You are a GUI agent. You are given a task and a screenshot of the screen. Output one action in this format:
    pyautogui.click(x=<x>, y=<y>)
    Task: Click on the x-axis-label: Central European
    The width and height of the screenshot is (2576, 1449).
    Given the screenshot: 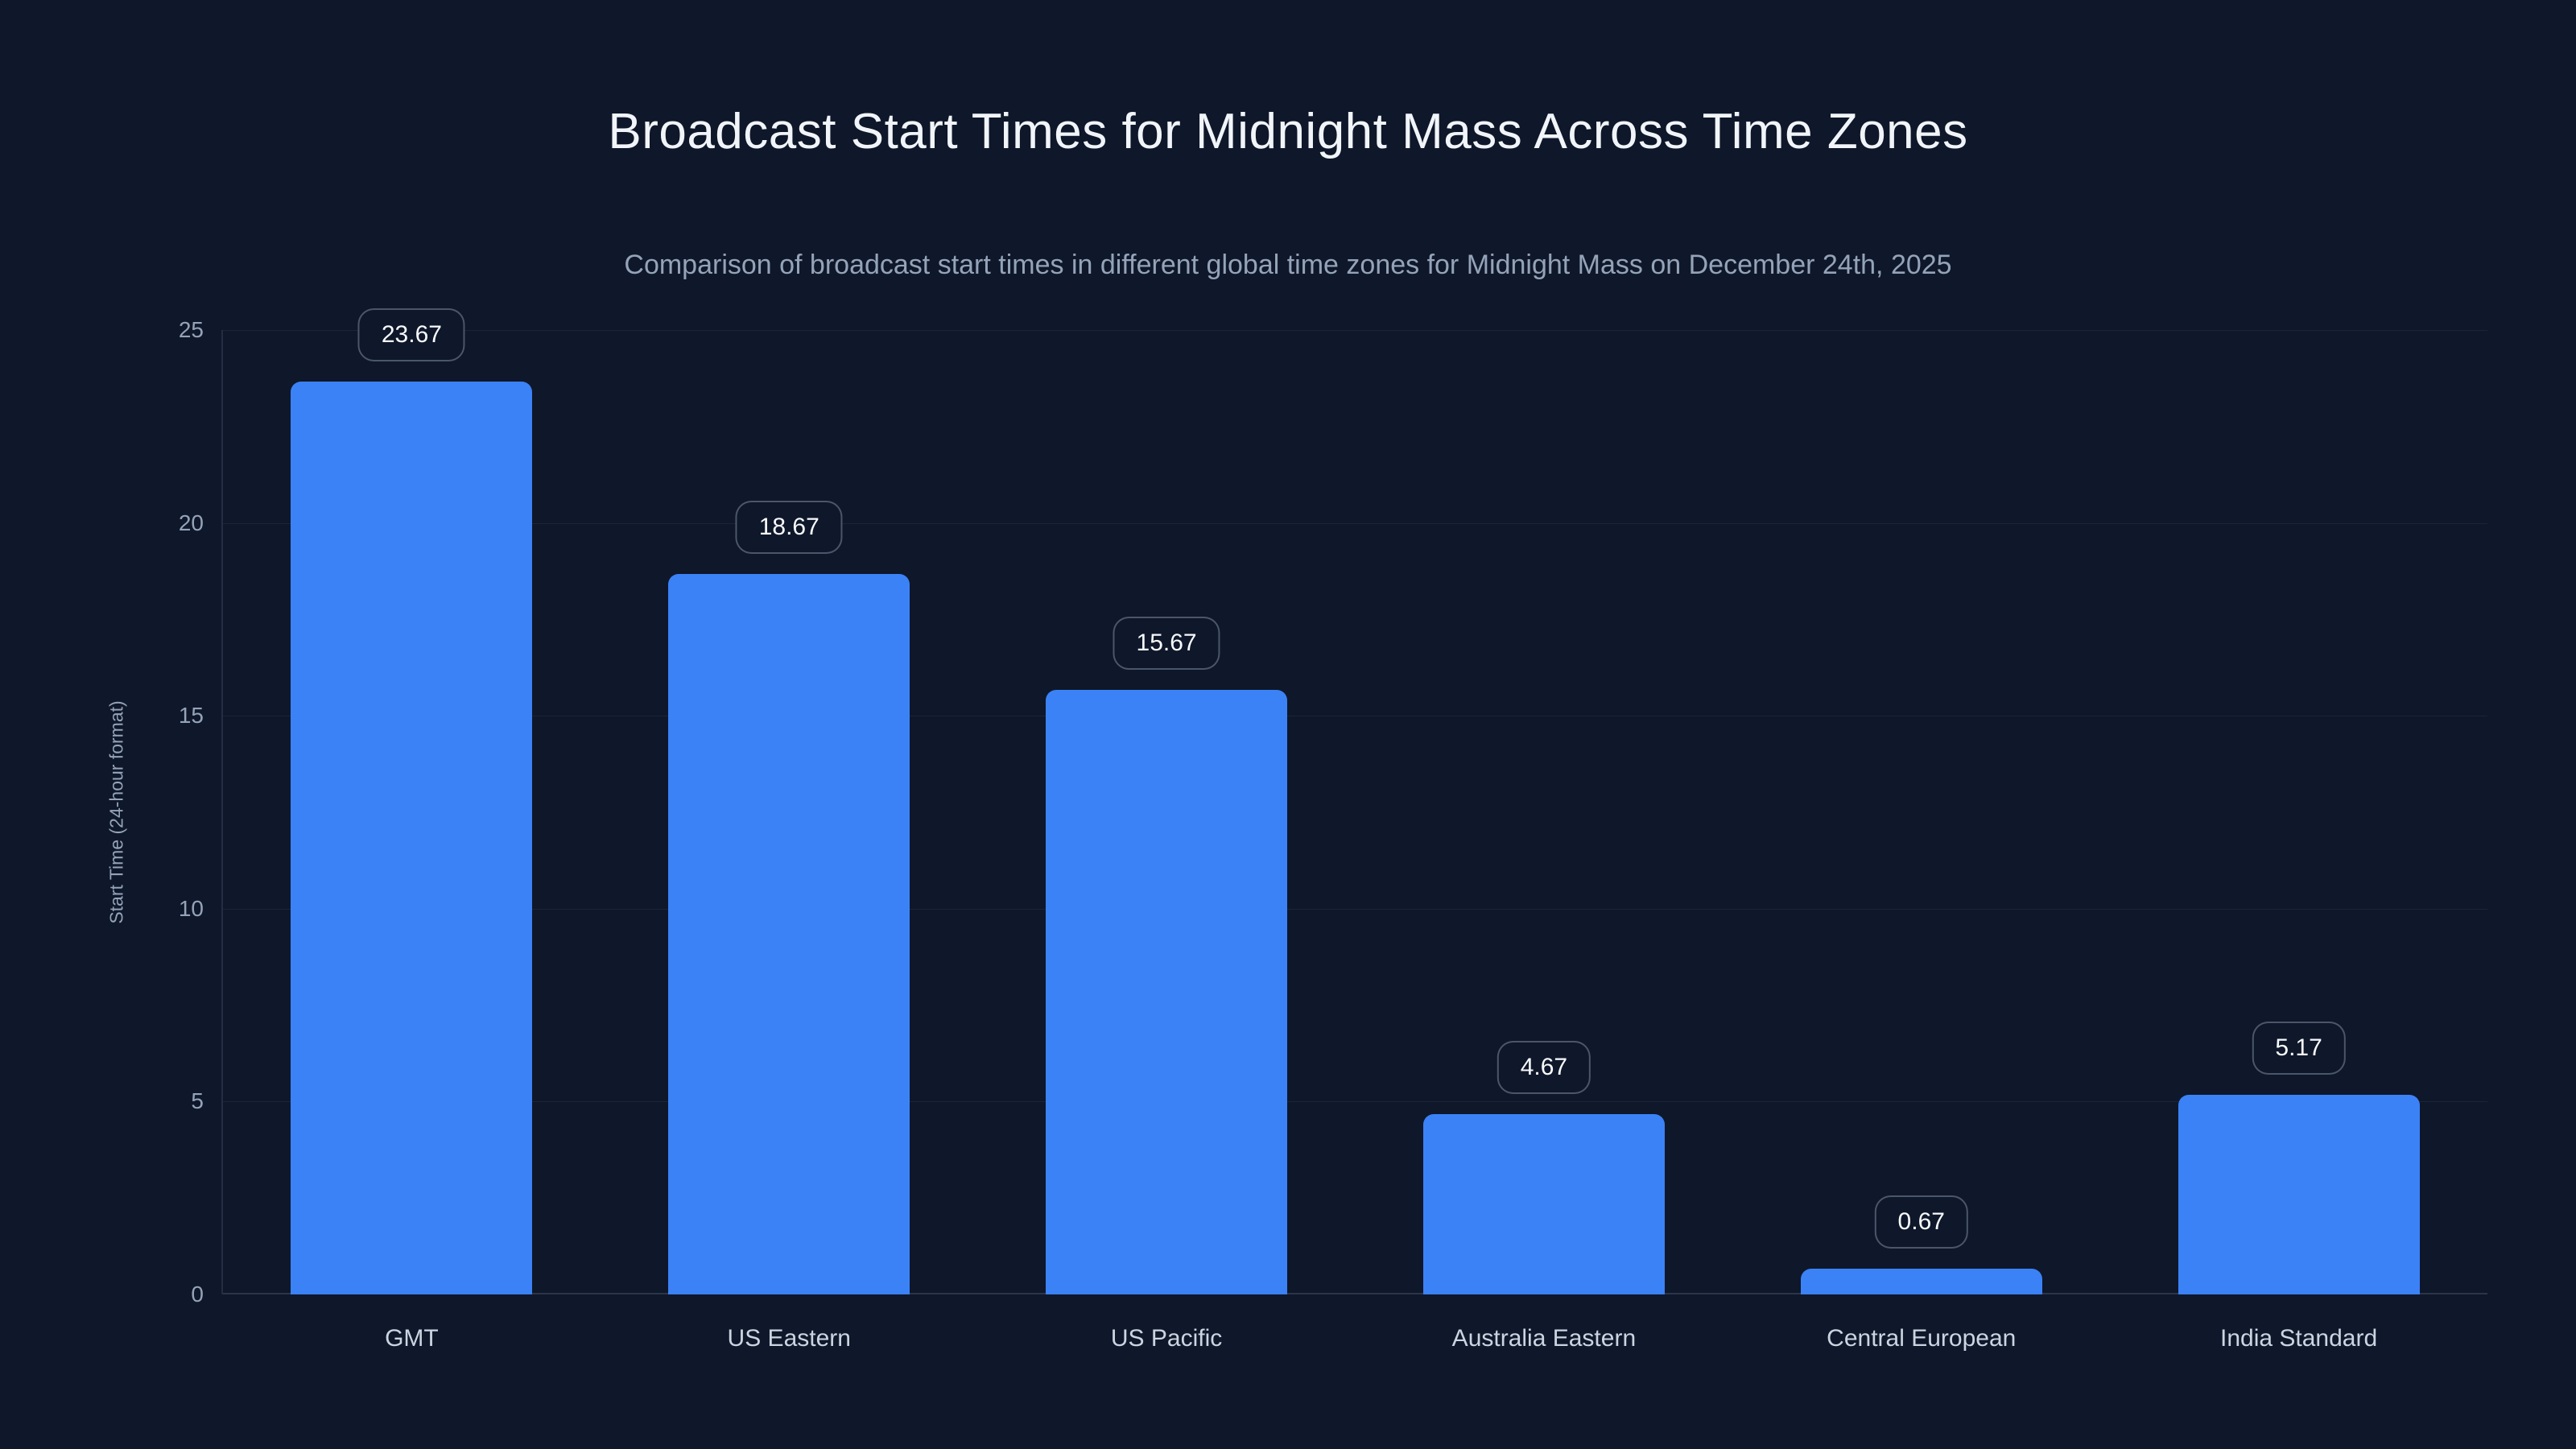 What is the action you would take?
    pyautogui.click(x=1922, y=1338)
    